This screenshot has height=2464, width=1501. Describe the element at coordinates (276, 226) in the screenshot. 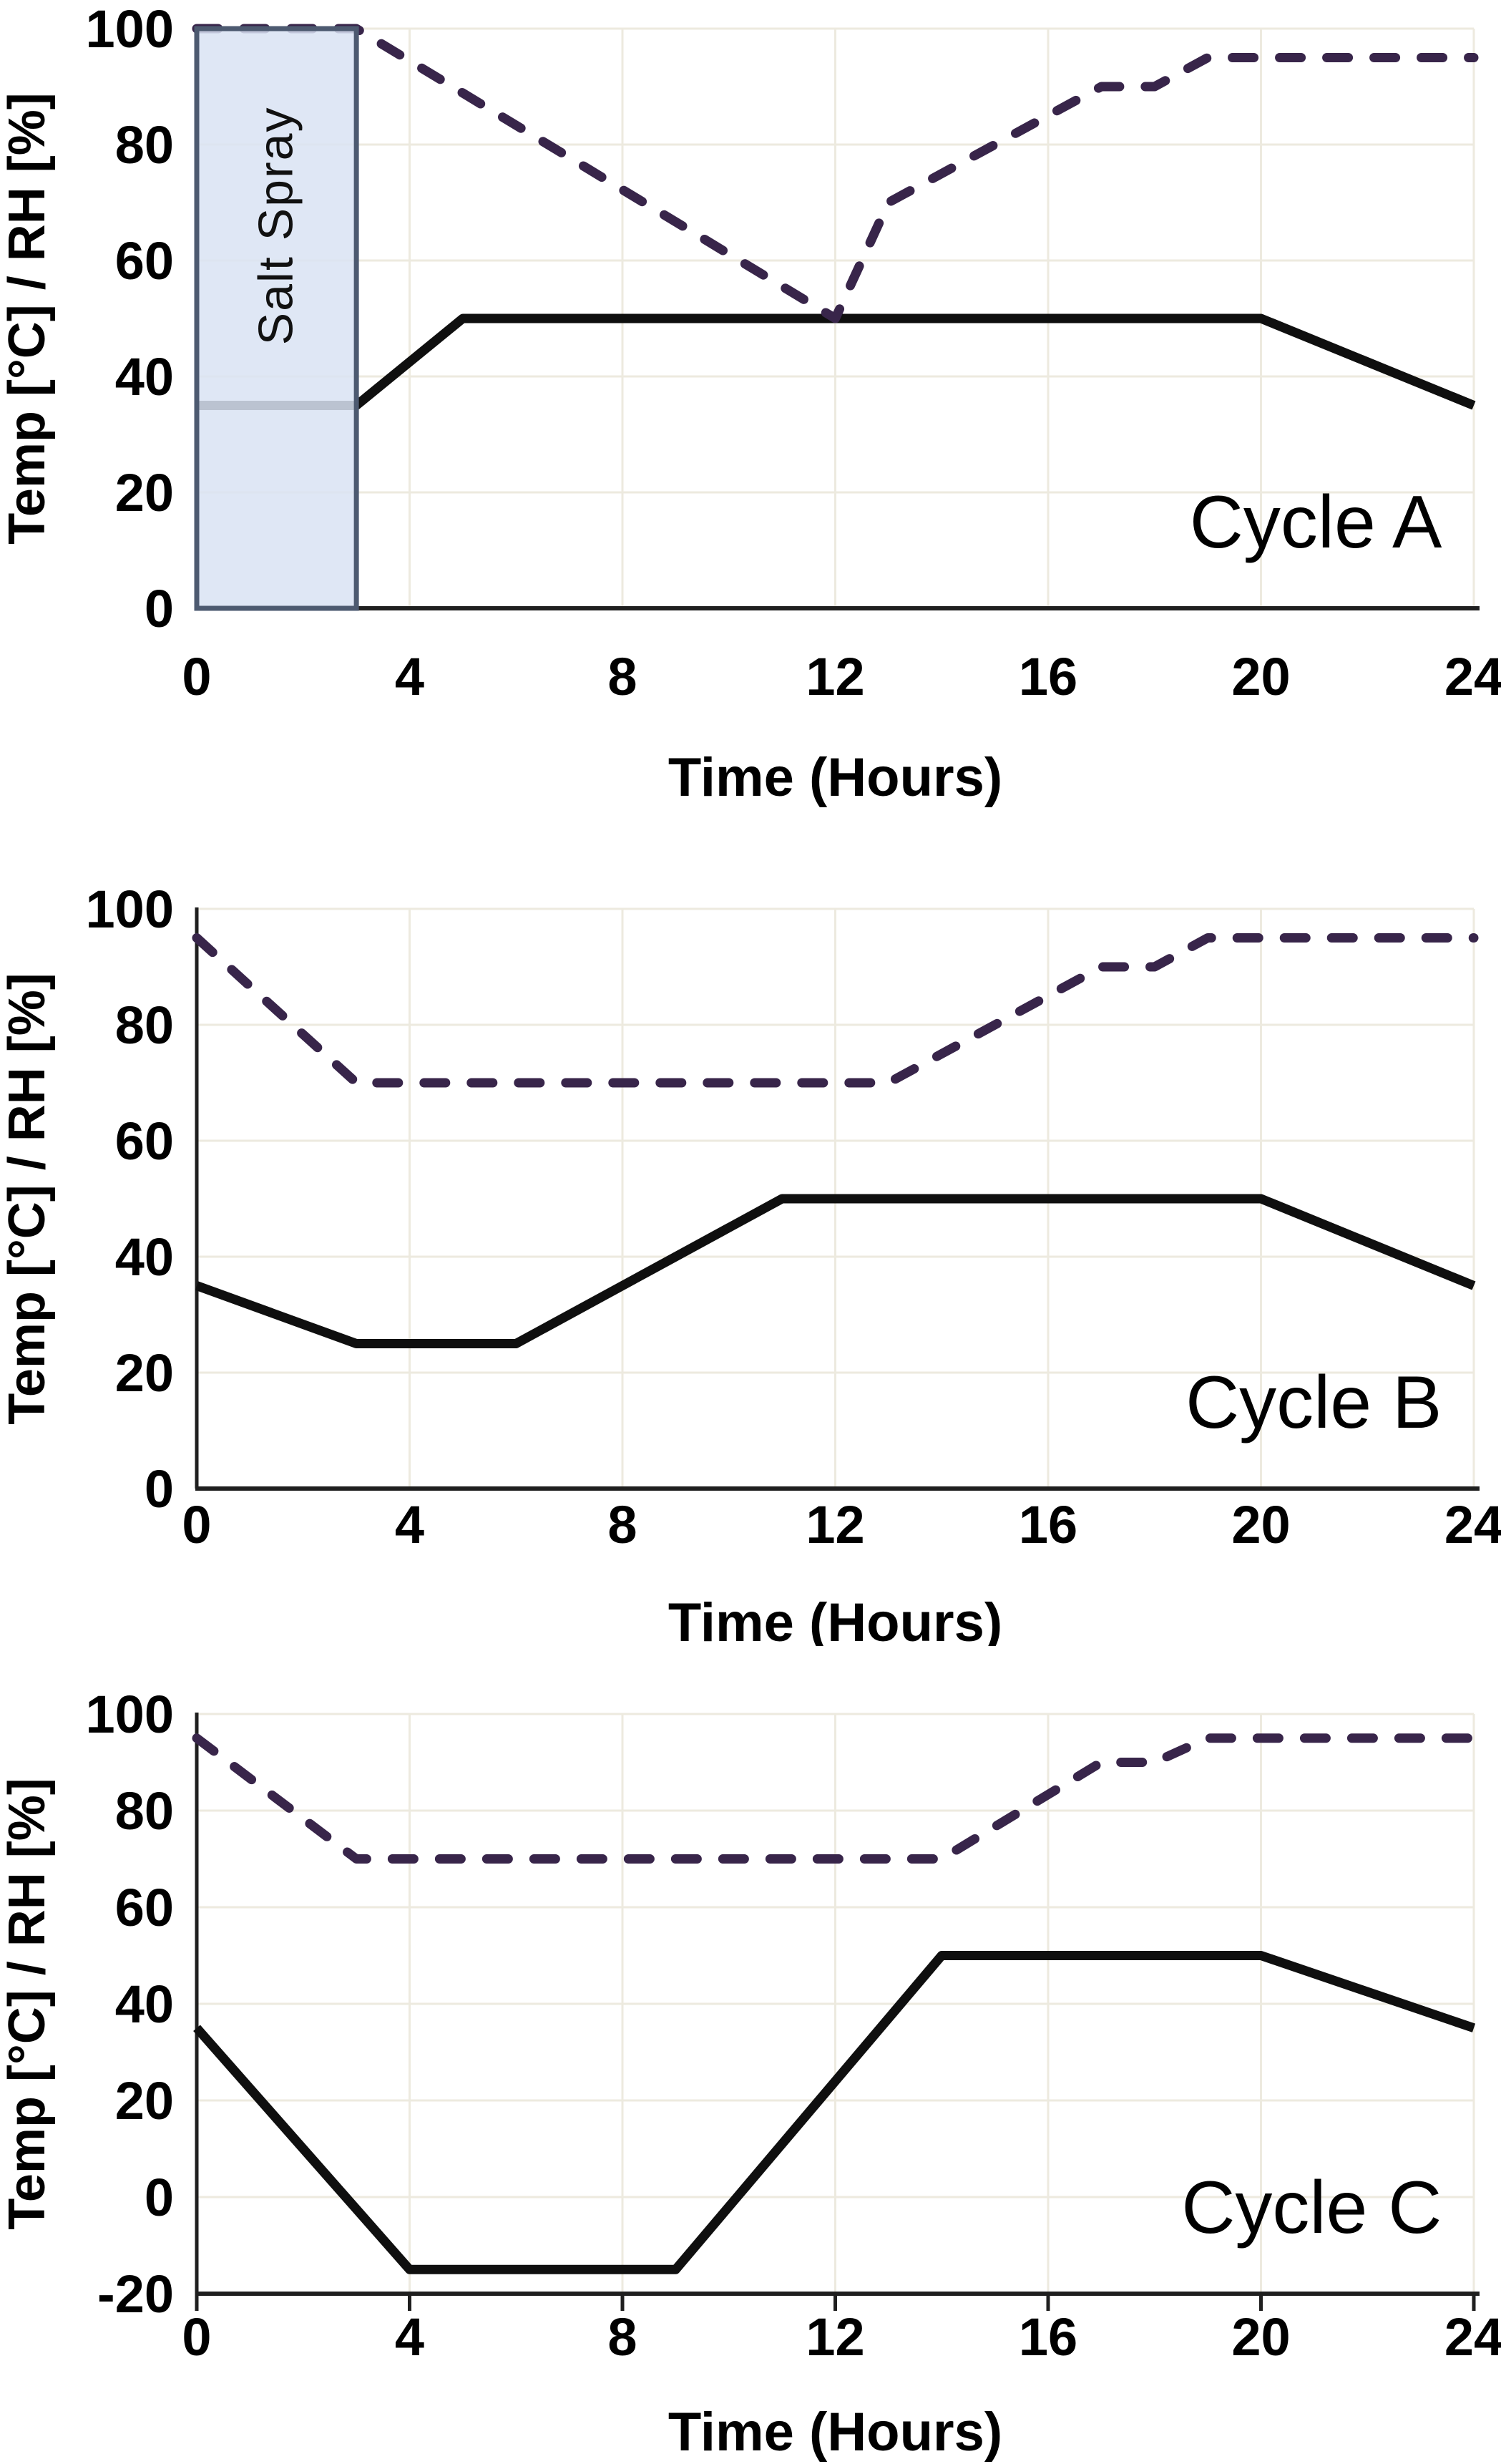

I see `salt-spray-label: Salt Spray` at that location.